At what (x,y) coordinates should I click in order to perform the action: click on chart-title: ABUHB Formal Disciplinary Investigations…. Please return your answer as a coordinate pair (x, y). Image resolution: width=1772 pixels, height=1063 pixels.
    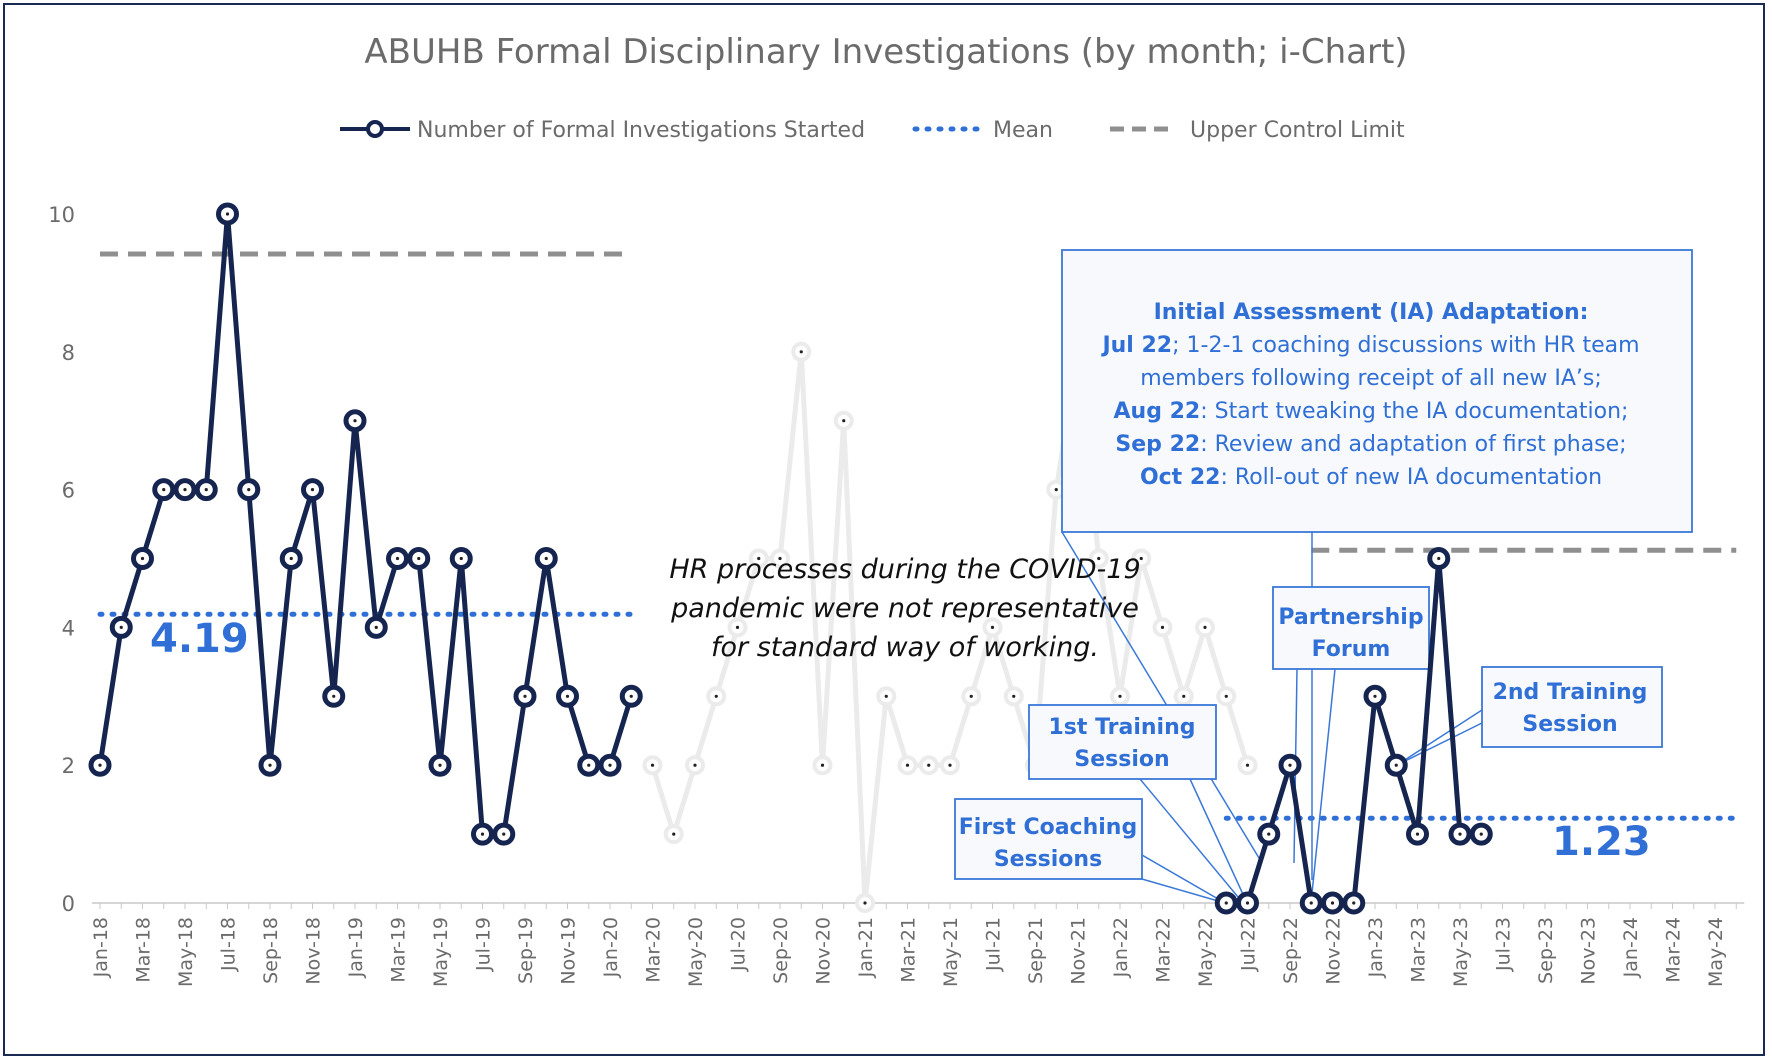
    Looking at the image, I should click on (885, 52).